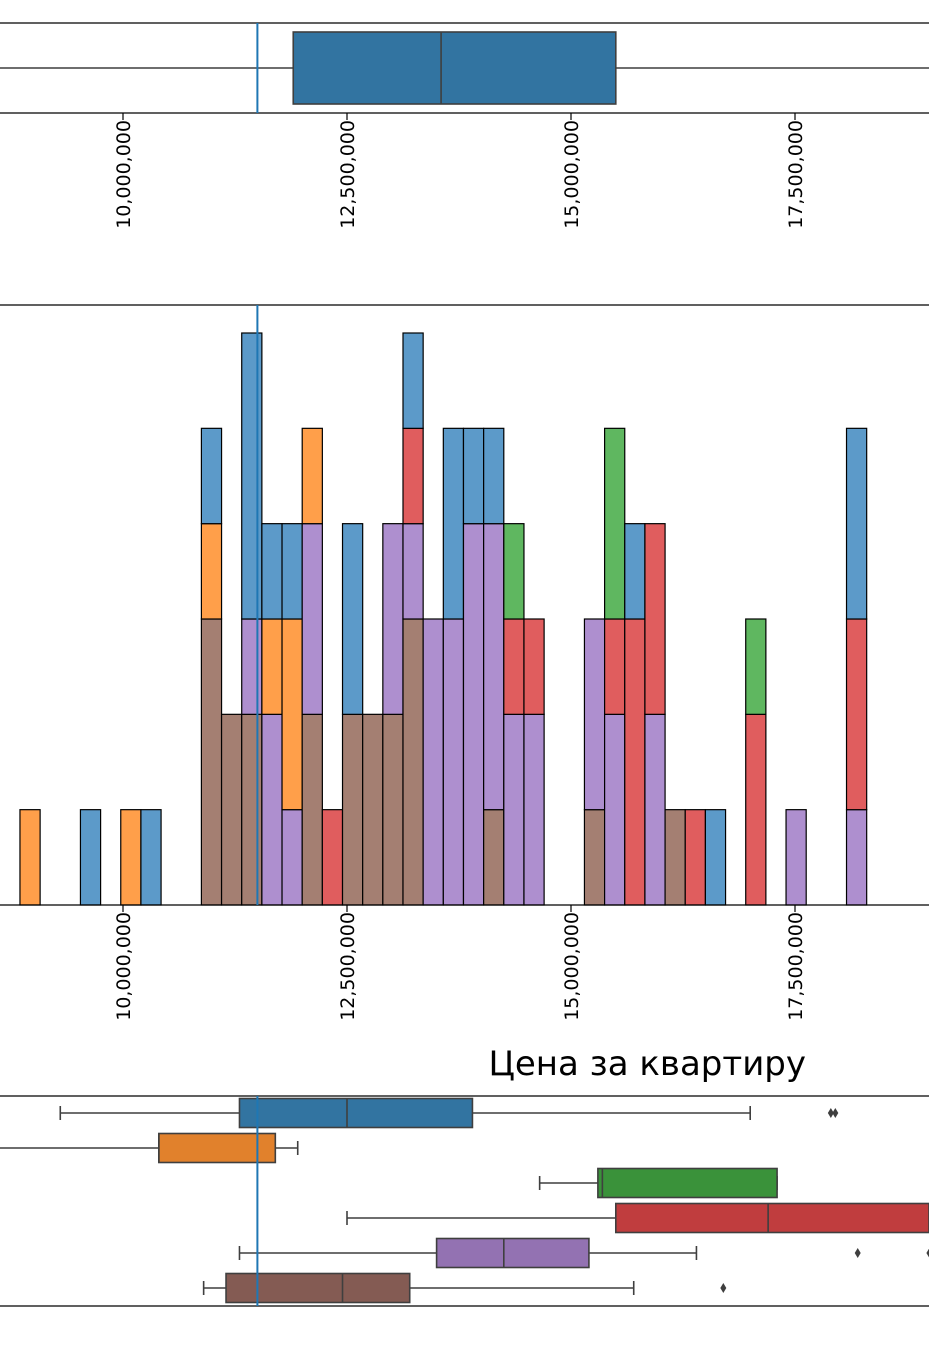 Image resolution: width=929 pixels, height=1351 pixels. What do you see at coordinates (796, 966) in the screenshot?
I see `hist-x-tick-label: 17,500,000` at bounding box center [796, 966].